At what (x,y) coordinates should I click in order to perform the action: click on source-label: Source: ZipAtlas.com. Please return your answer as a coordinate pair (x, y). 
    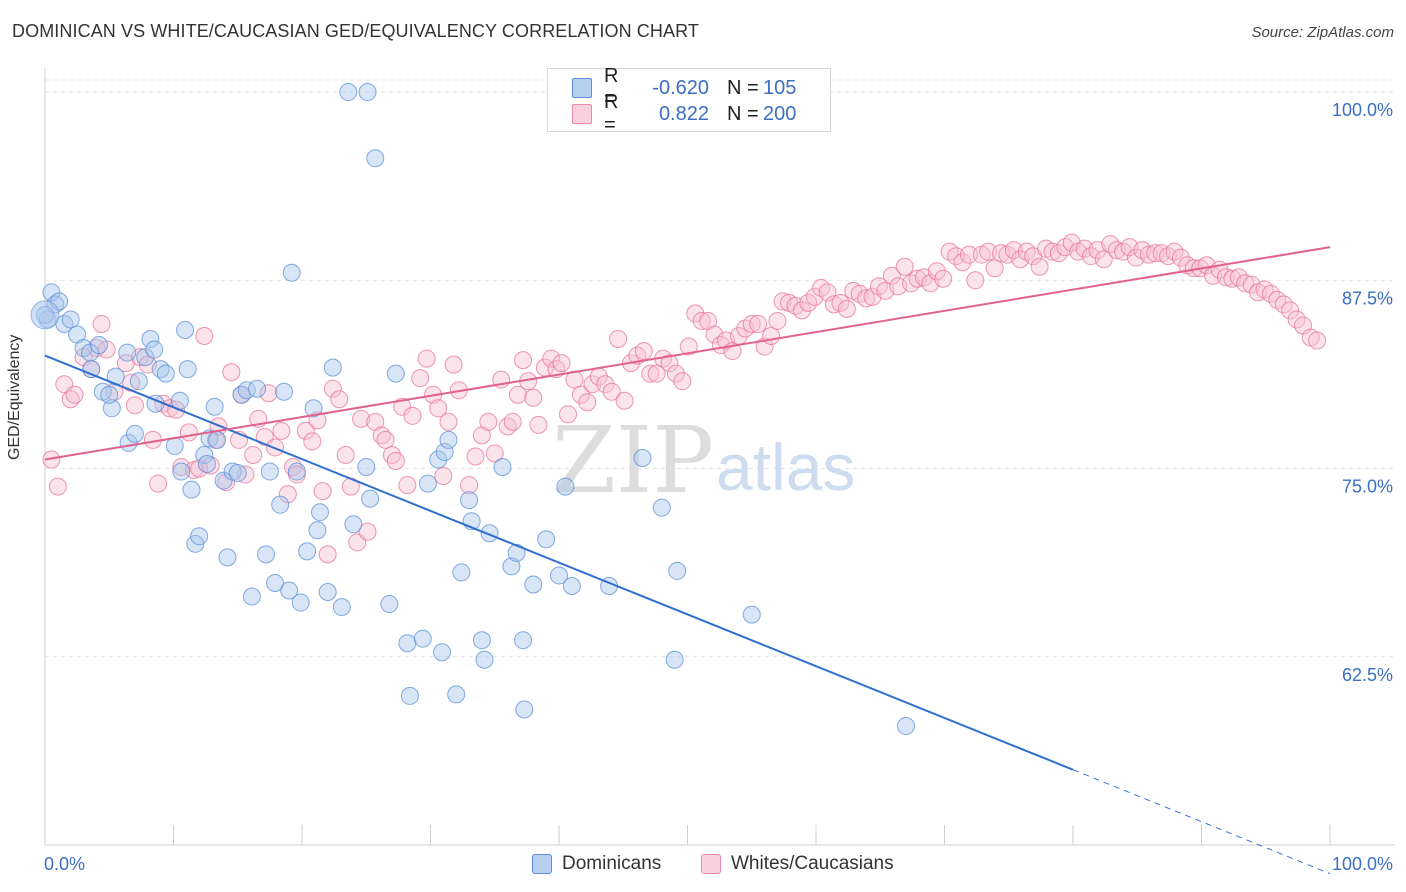
    Looking at the image, I should click on (1322, 32).